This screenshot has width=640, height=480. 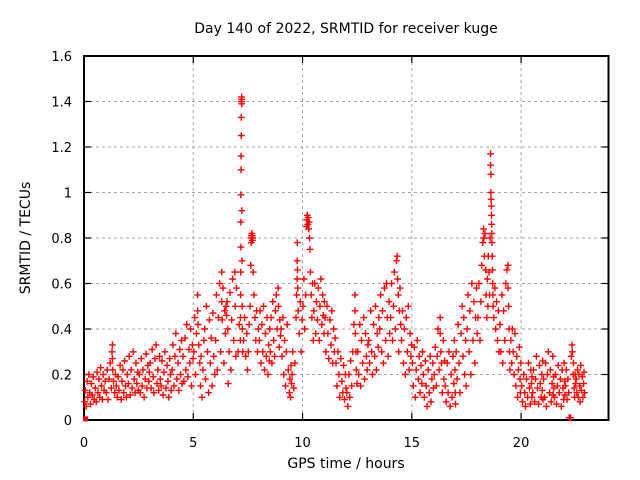 What do you see at coordinates (61, 285) in the screenshot?
I see `y-tick-label: 0.6` at bounding box center [61, 285].